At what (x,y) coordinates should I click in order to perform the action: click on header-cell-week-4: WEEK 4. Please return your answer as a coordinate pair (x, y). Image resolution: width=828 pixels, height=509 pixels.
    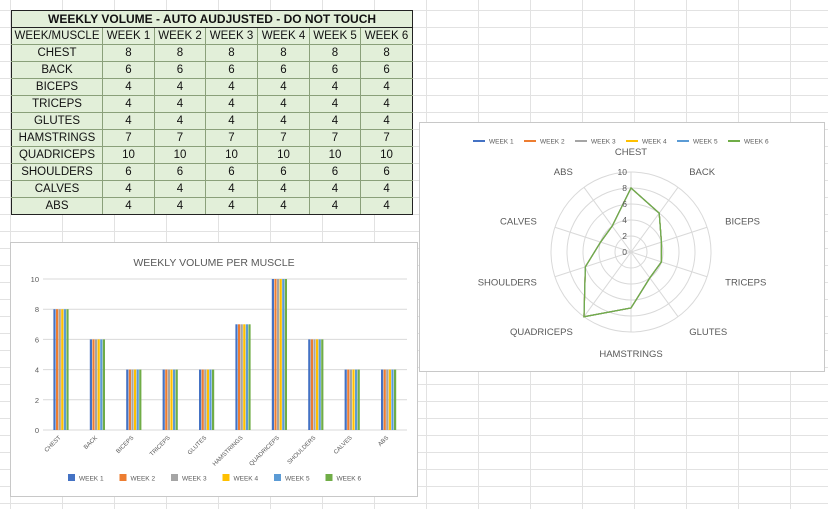
    Looking at the image, I should click on (283, 36).